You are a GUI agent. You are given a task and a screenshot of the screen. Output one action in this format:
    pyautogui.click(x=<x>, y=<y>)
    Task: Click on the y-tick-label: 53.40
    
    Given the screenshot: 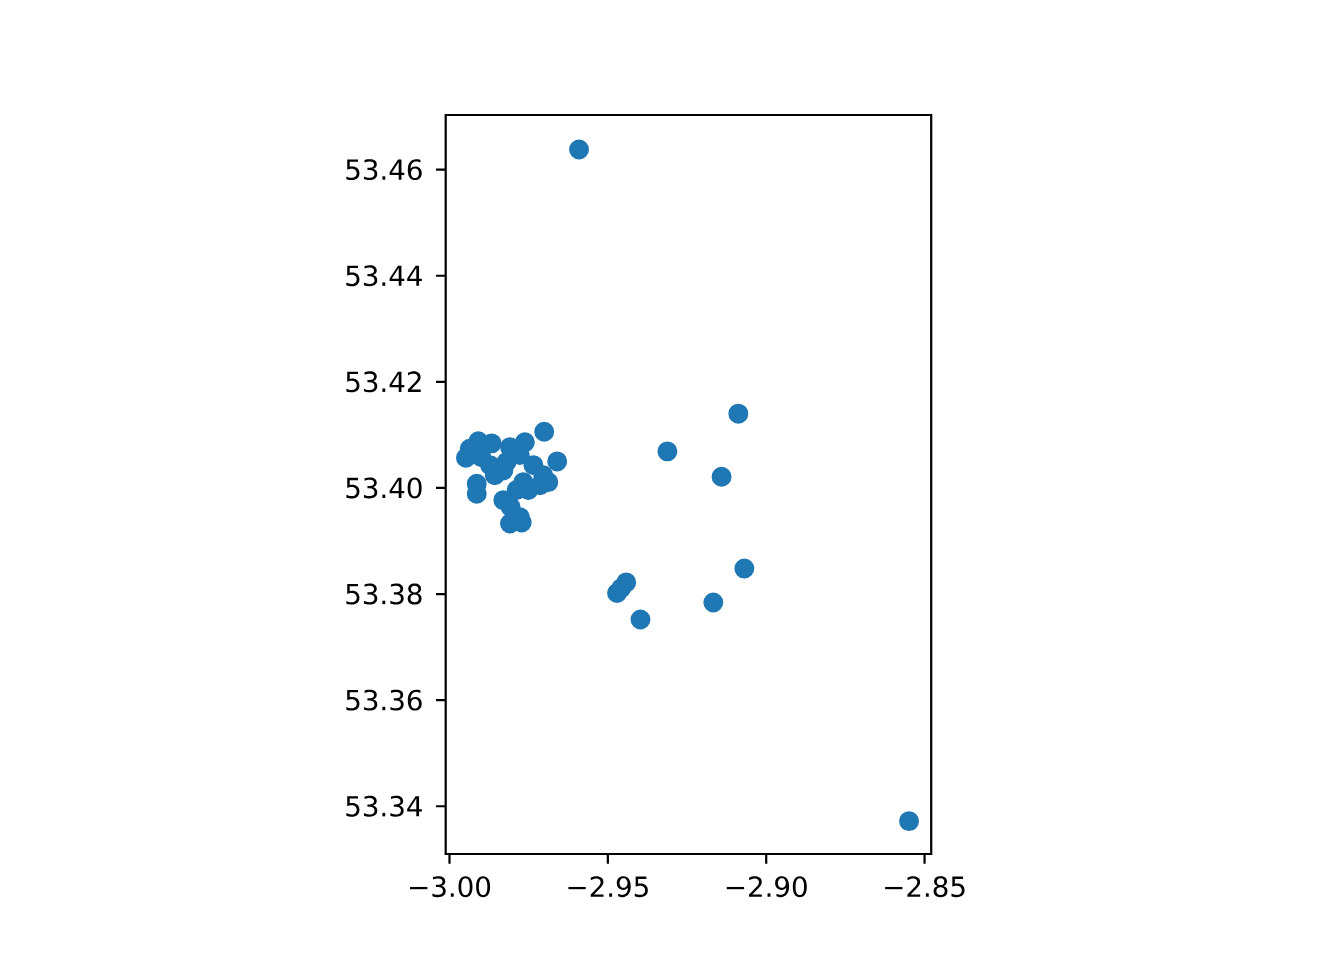 What is the action you would take?
    pyautogui.click(x=384, y=488)
    